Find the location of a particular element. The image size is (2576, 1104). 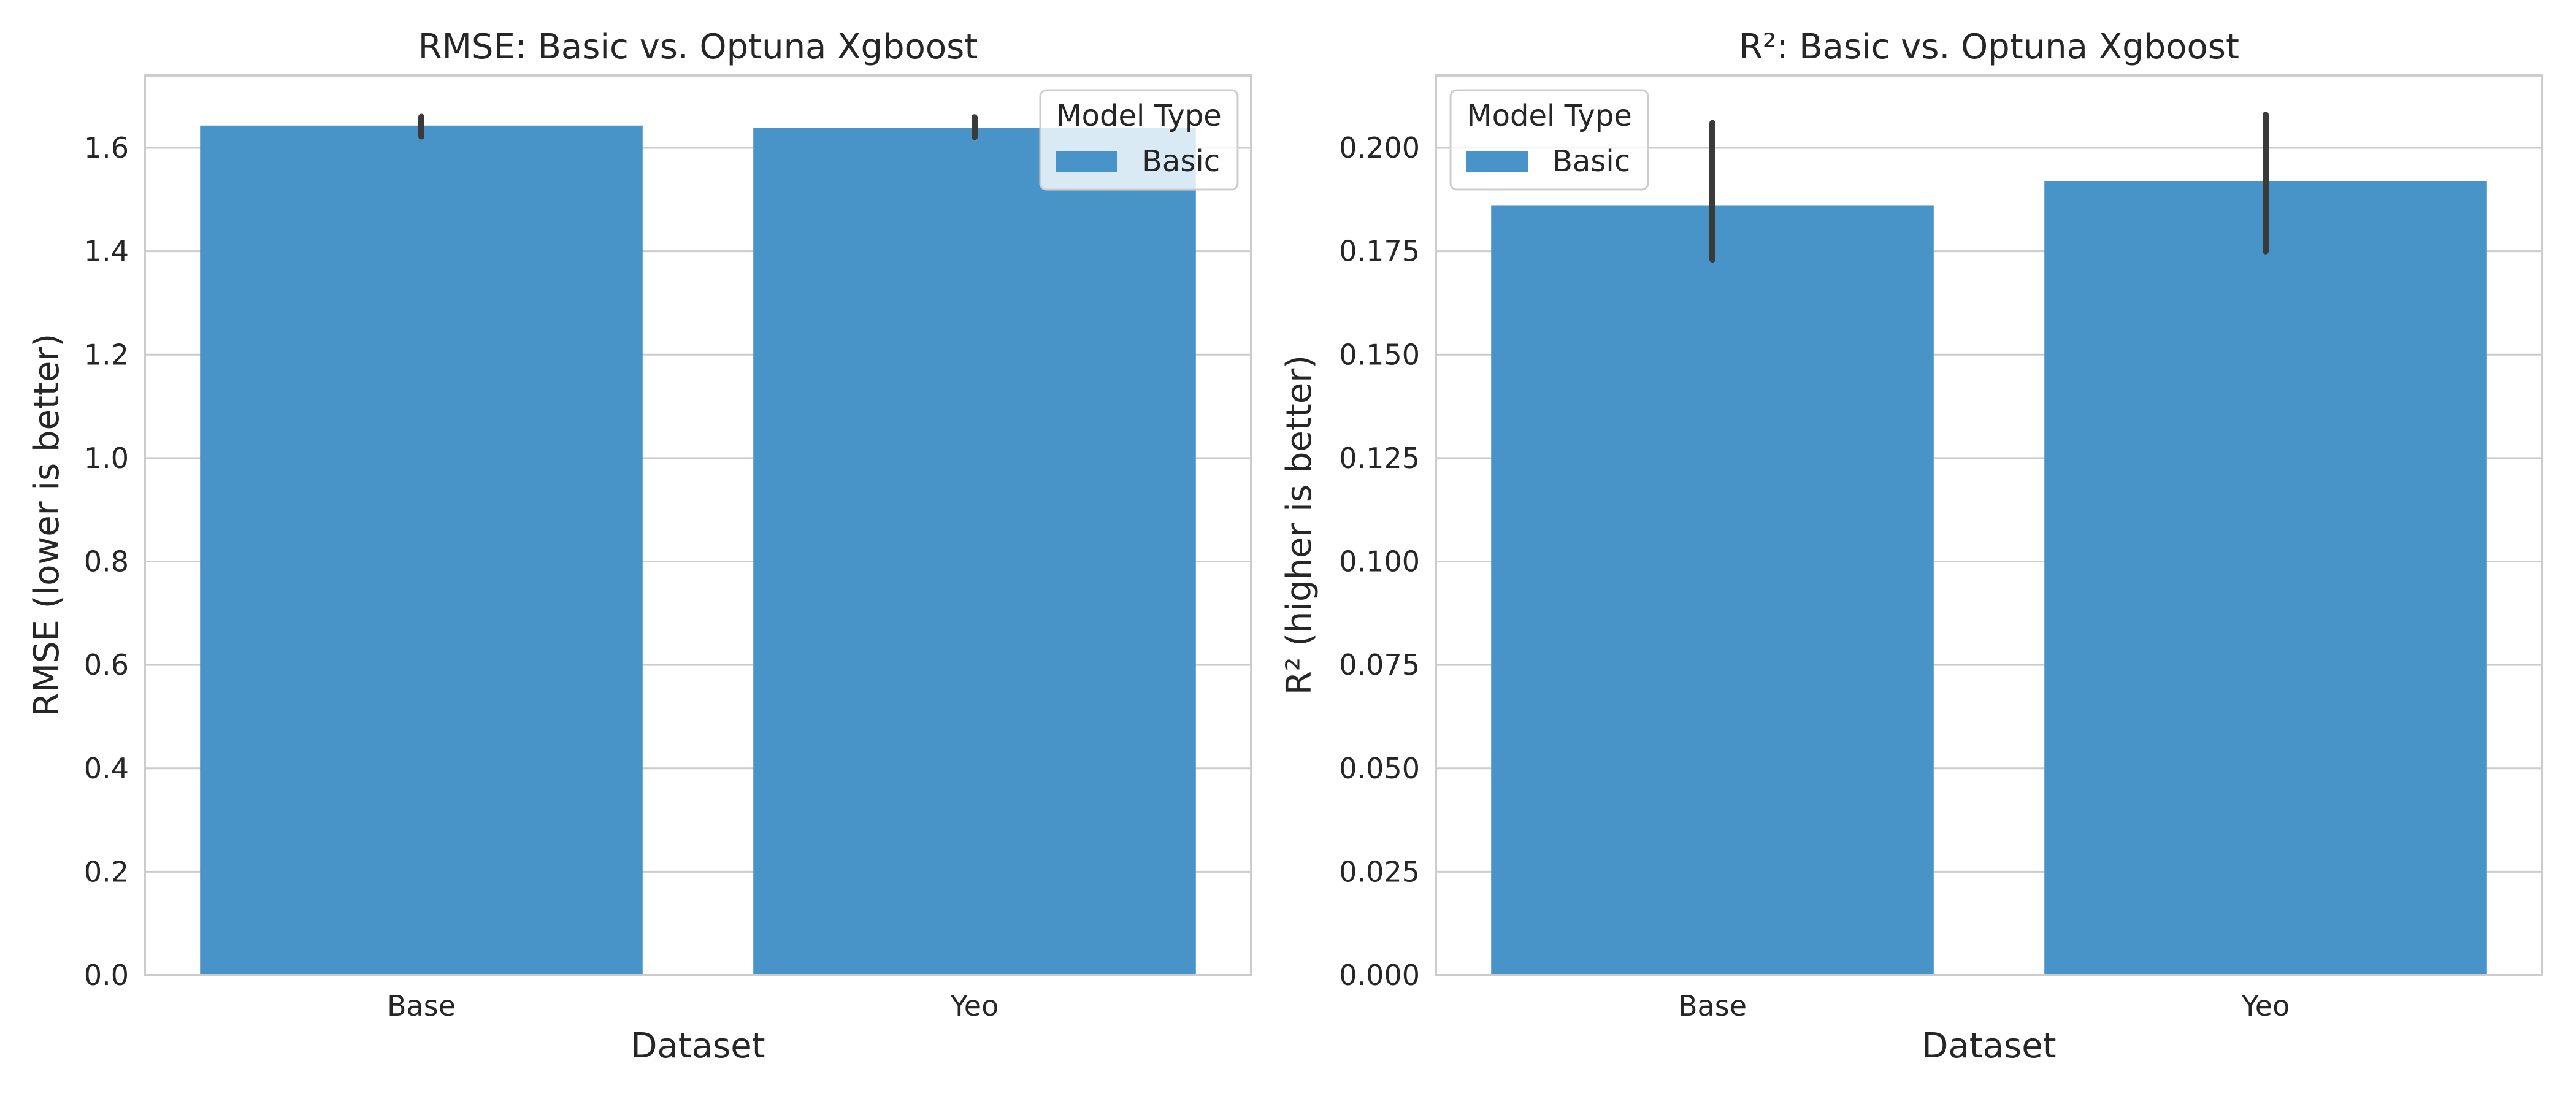

y-tick-label: 0.200 is located at coordinates (1379, 147).